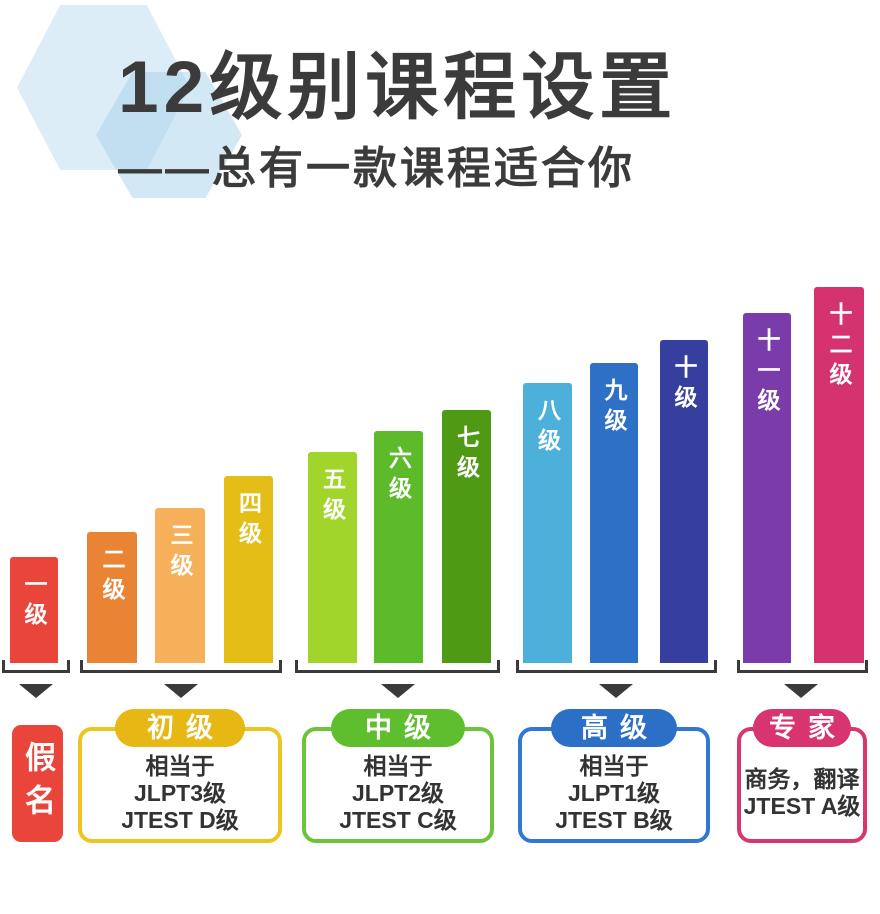  What do you see at coordinates (180, 819) in the screenshot?
I see `level-group-line: JTEST D级` at bounding box center [180, 819].